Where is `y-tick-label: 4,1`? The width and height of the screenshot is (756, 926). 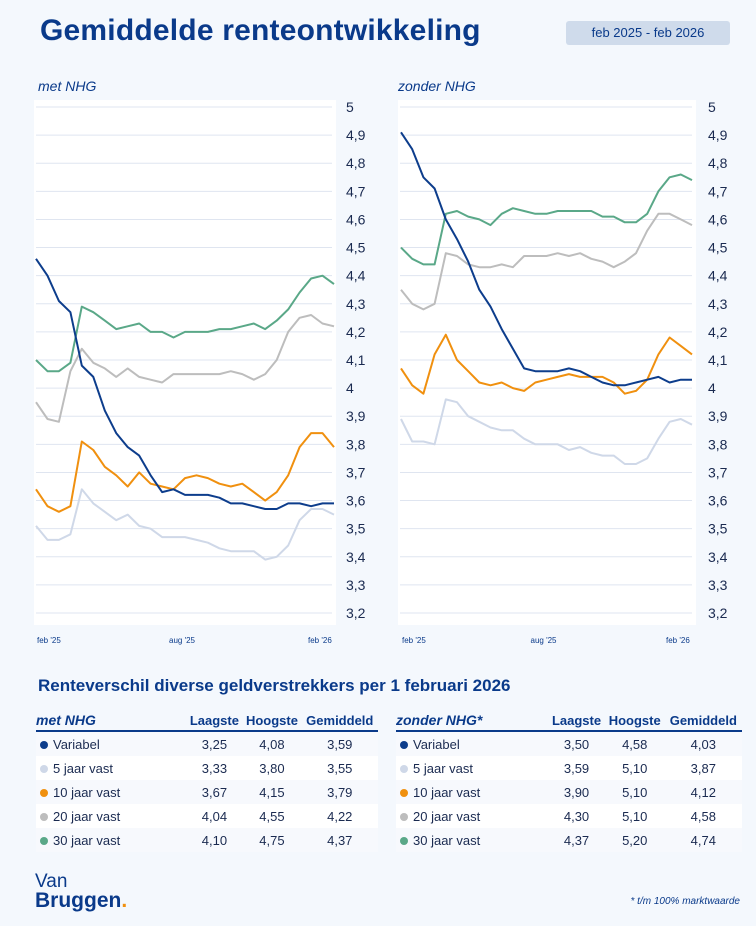
y-tick-label: 4,1 is located at coordinates (718, 360).